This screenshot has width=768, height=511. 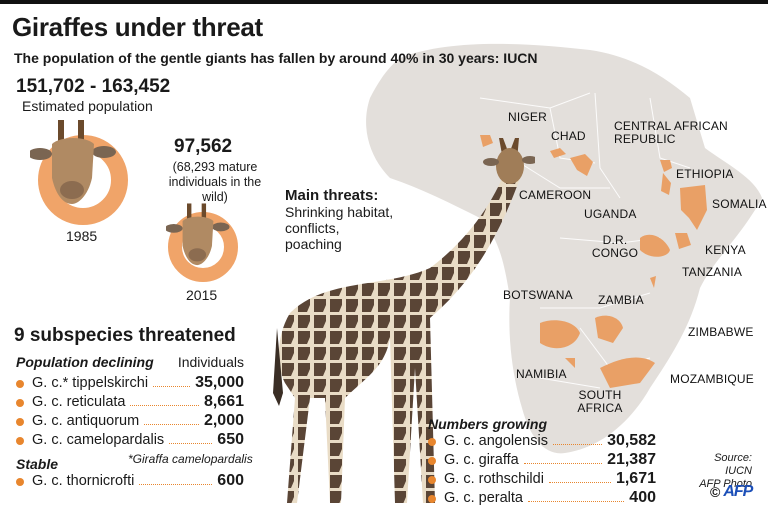 I want to click on growing-heading: Numbers growing, so click(x=488, y=424).